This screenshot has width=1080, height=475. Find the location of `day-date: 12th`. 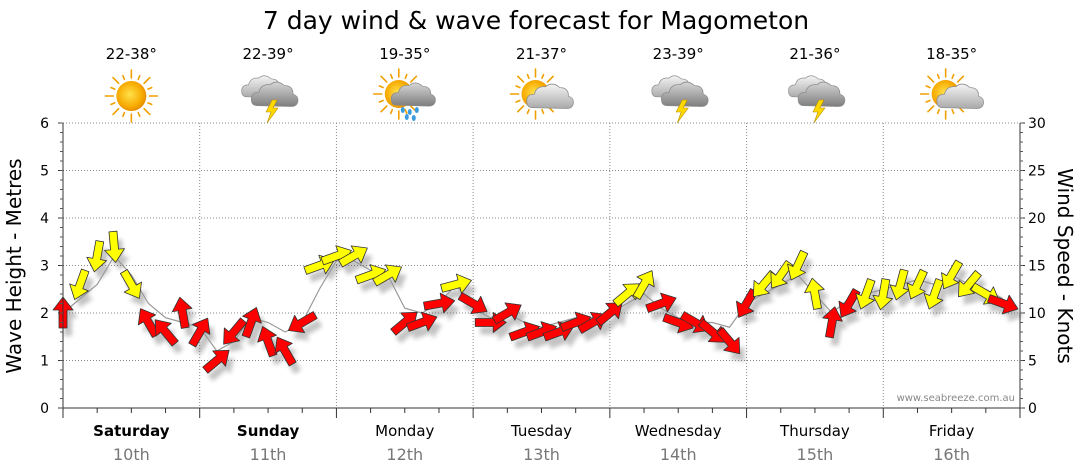

day-date: 12th is located at coordinates (404, 454).